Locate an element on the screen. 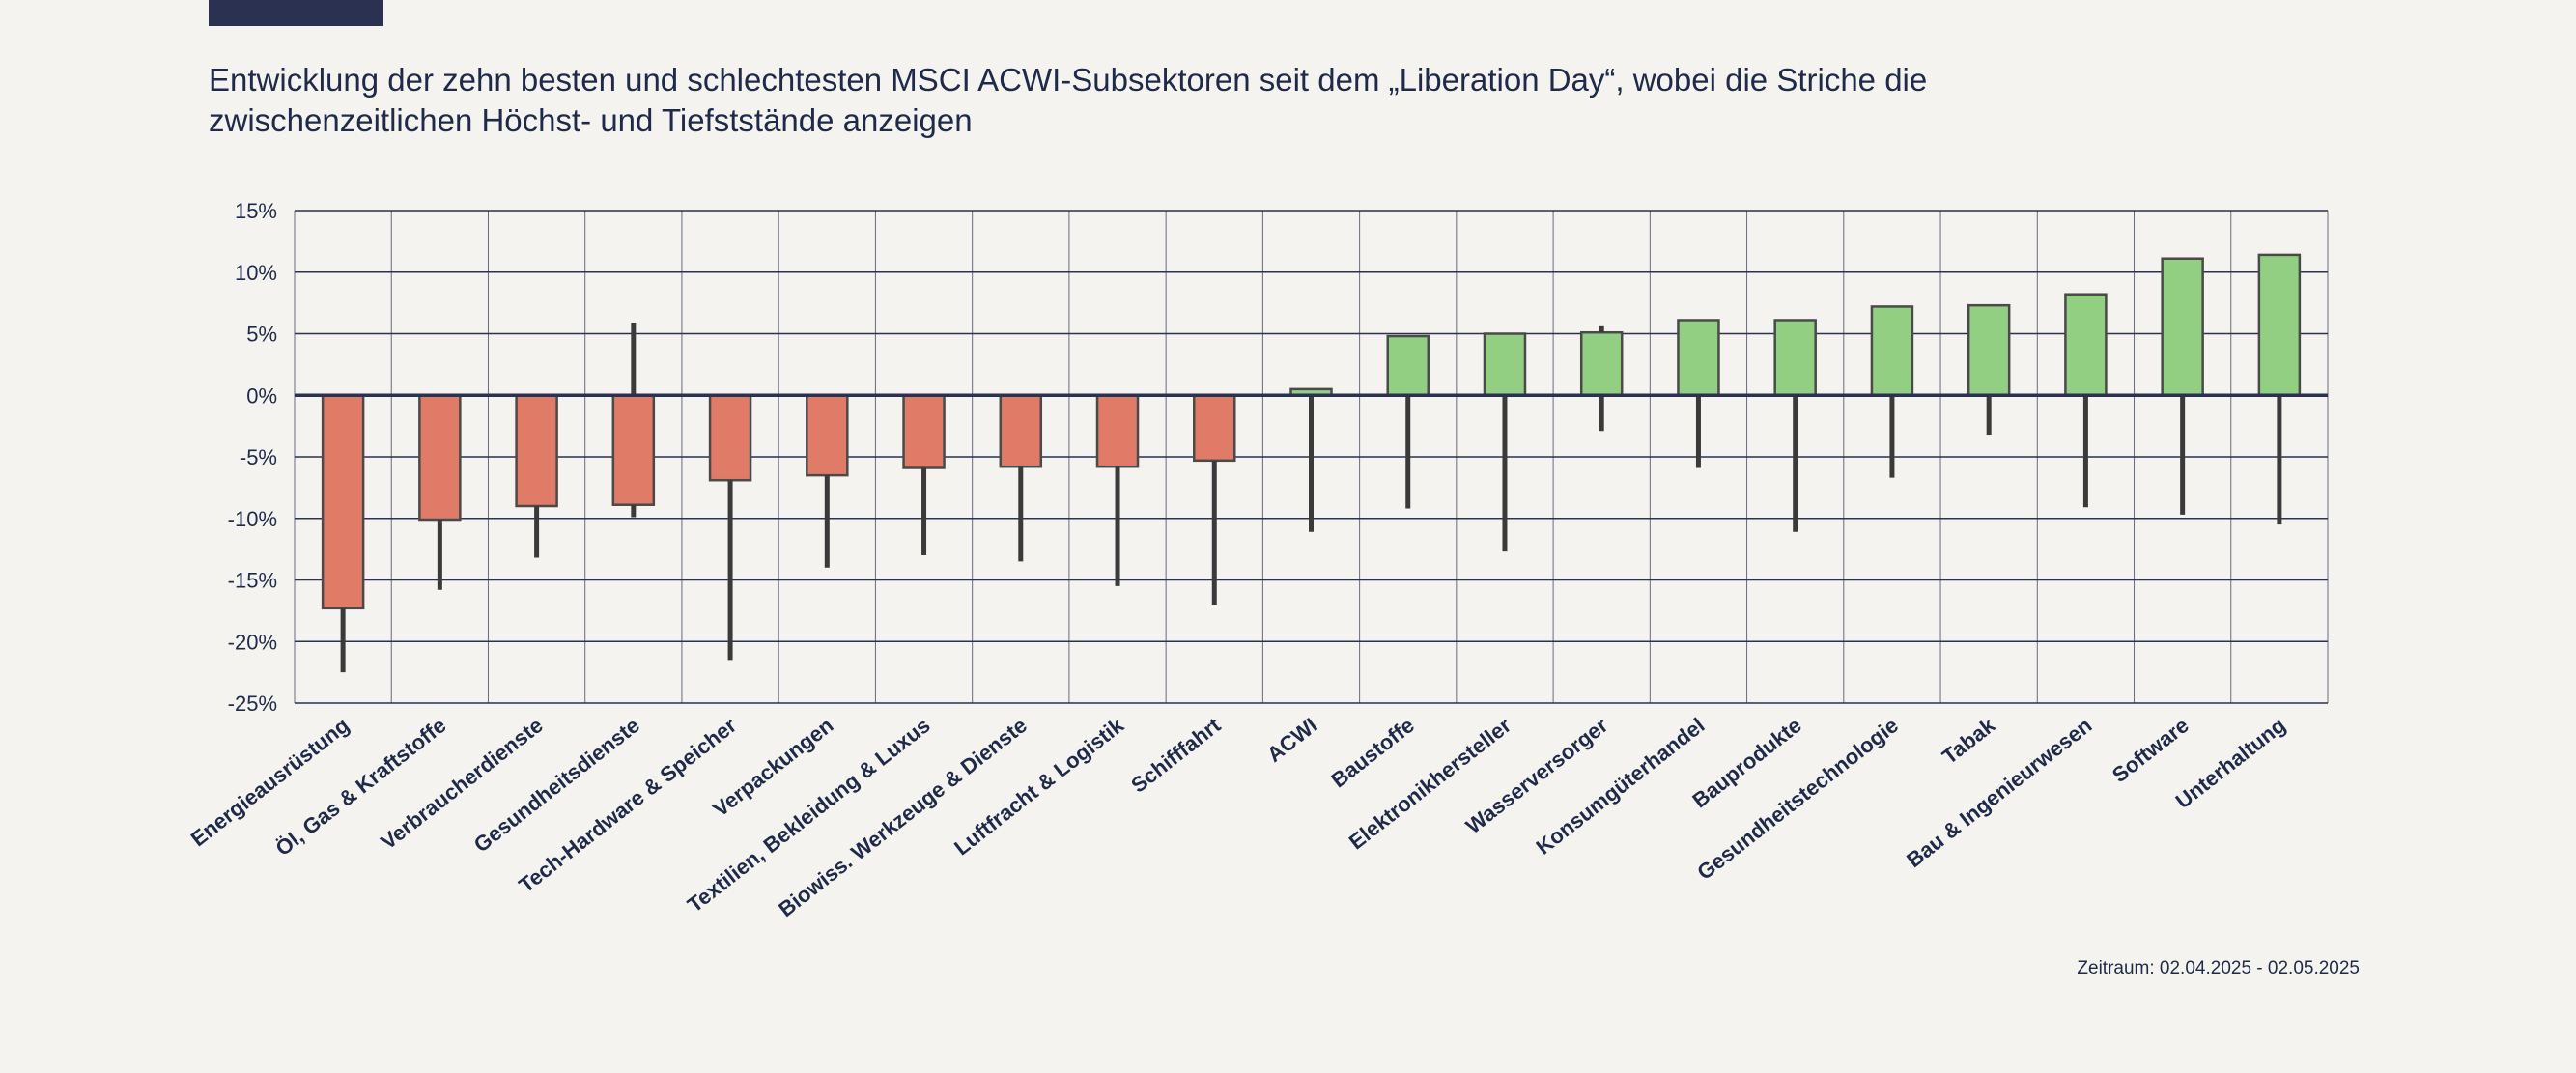 The height and width of the screenshot is (1073, 2576). y-tick-label: -25% is located at coordinates (252, 704).